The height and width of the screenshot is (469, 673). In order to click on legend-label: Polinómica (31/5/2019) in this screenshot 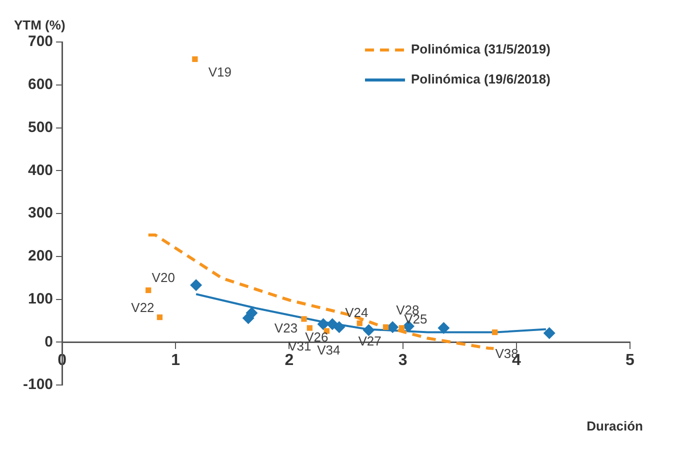, I will do `click(480, 49)`.